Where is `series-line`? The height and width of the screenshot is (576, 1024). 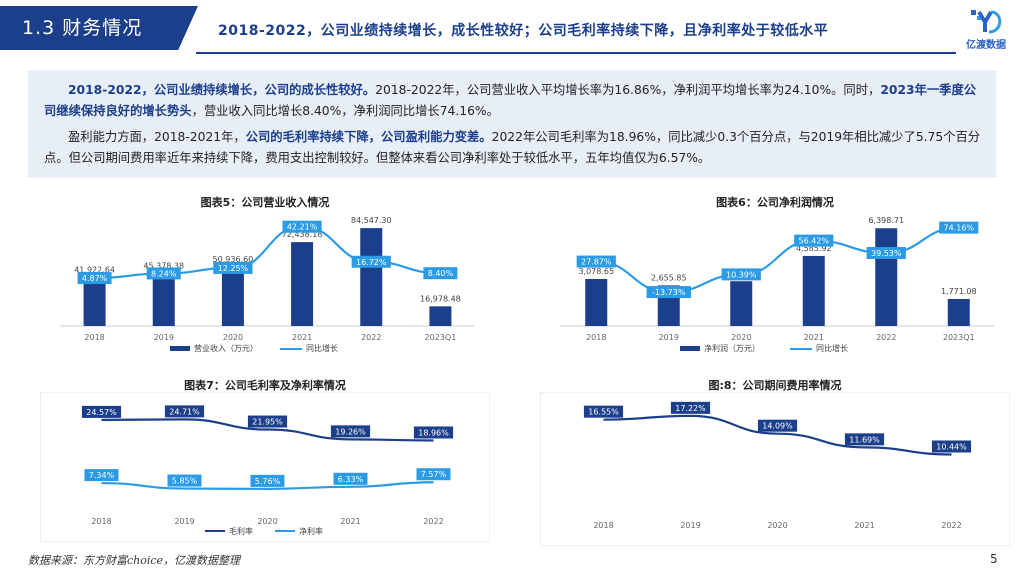
series-line is located at coordinates (267, 430).